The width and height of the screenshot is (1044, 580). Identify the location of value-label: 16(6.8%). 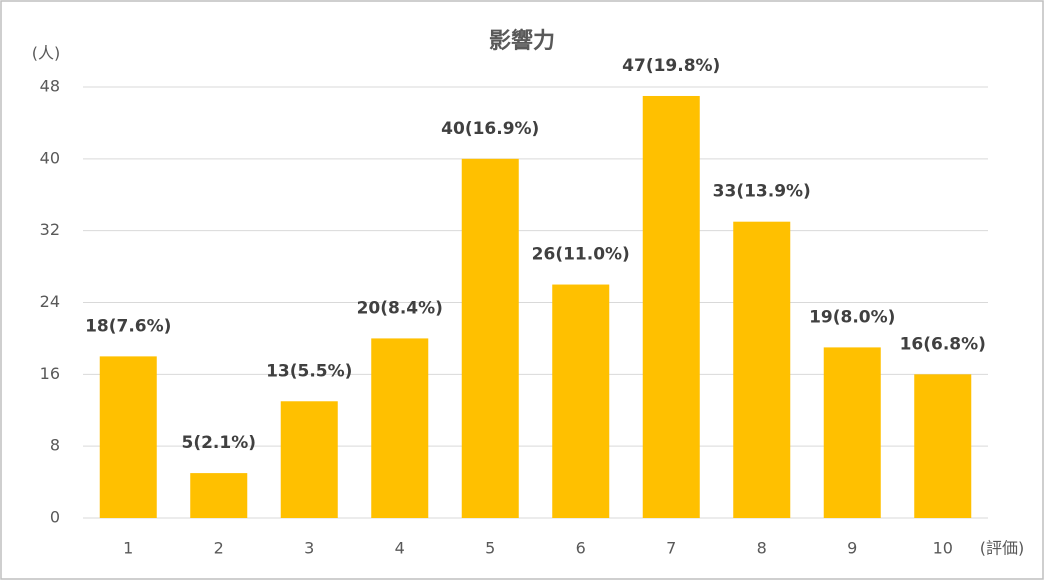
(943, 344).